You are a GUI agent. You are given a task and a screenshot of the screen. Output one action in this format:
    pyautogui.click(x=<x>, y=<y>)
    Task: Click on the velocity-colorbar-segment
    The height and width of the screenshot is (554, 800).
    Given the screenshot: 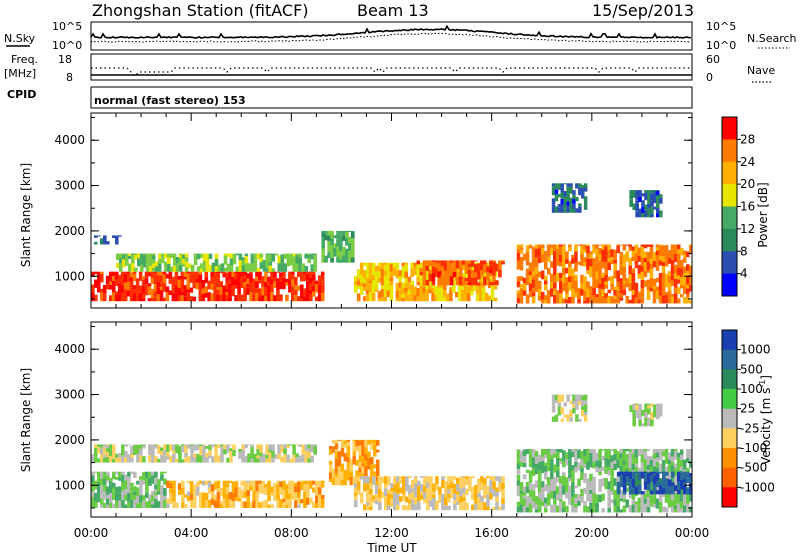 What is the action you would take?
    pyautogui.click(x=729, y=497)
    